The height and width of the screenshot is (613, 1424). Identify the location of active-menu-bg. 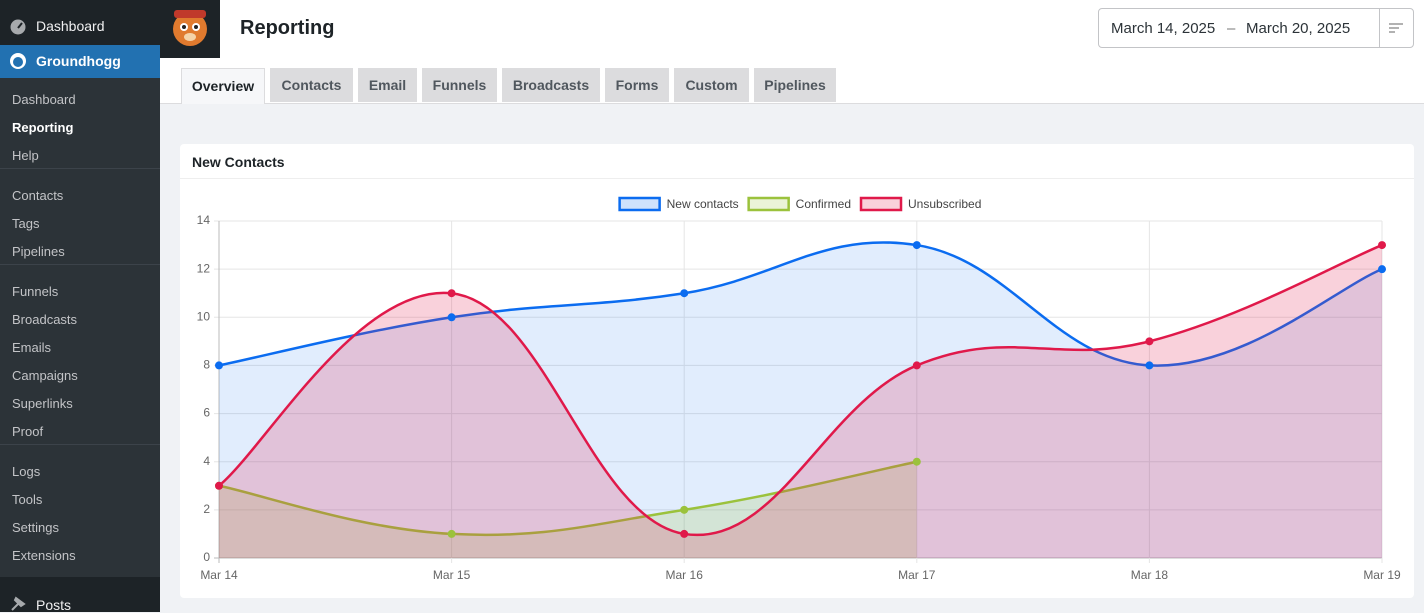
(80, 61).